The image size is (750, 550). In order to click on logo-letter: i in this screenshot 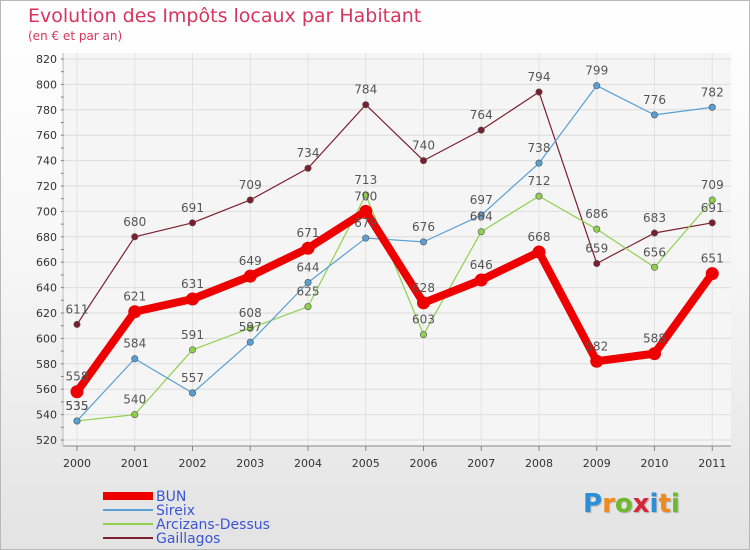, I will do `click(675, 504)`.